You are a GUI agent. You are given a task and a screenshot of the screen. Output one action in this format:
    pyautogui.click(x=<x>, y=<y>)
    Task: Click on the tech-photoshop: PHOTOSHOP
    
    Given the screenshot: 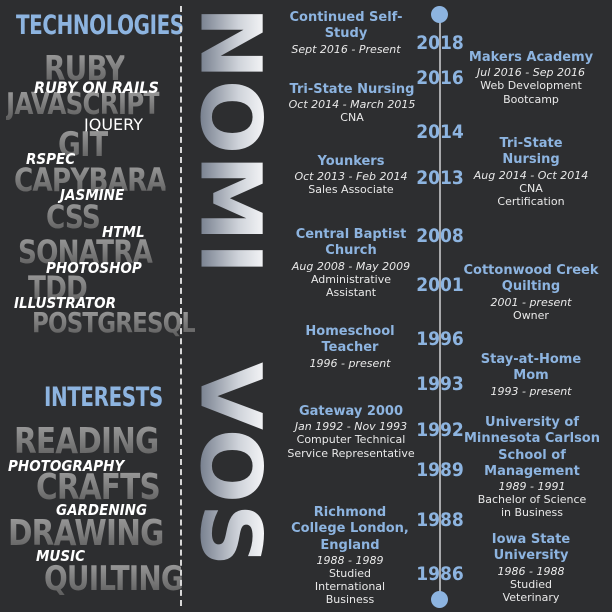 What is the action you would take?
    pyautogui.click(x=94, y=268)
    